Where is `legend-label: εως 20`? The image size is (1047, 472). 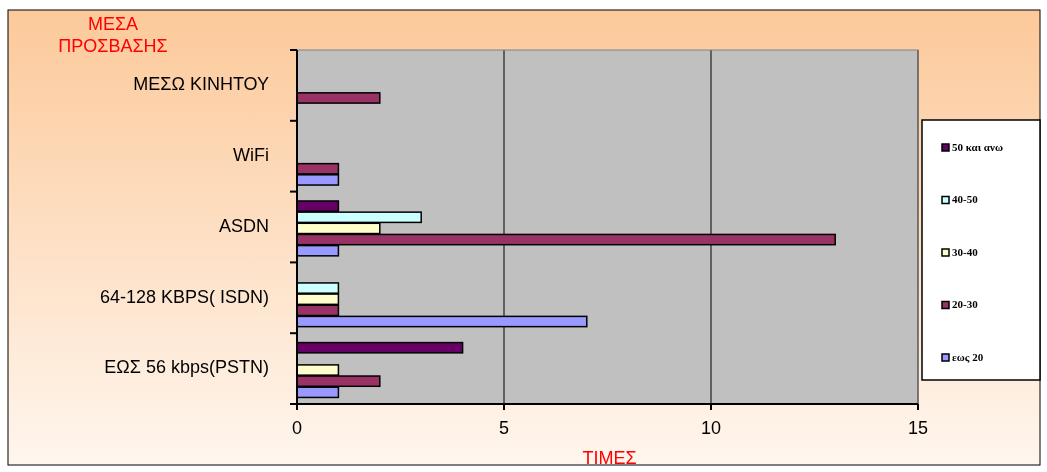 legend-label: εως 20 is located at coordinates (968, 357).